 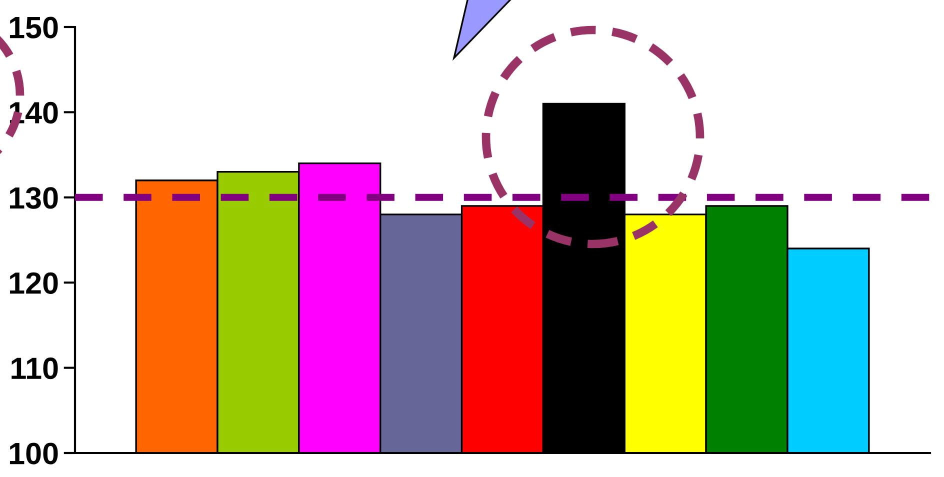 I want to click on y-tick-label: 130, so click(x=34, y=198).